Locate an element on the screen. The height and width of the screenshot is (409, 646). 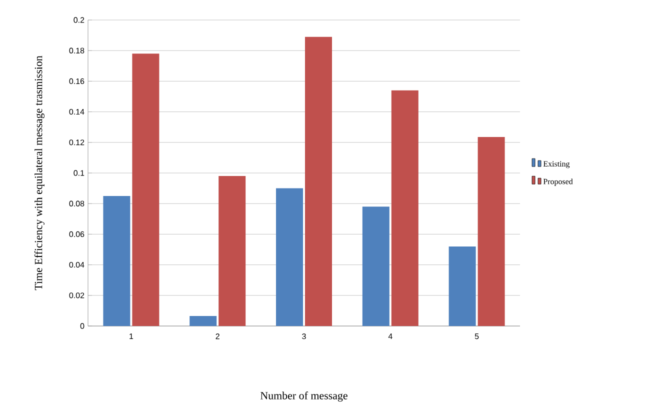
y-axis-title: Time Efficiency with equilateral message trasmission is located at coordinates (39, 173).